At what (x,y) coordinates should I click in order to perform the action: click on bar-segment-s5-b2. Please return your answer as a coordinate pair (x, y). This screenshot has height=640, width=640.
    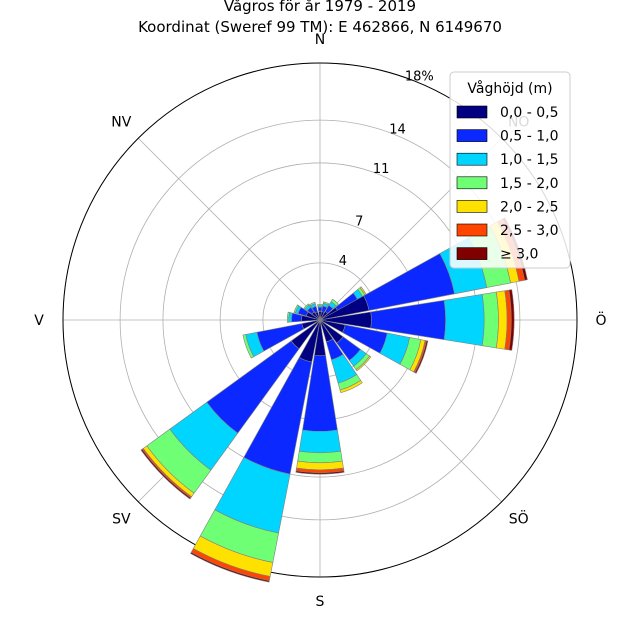
    Looking at the image, I should click on (464, 320).